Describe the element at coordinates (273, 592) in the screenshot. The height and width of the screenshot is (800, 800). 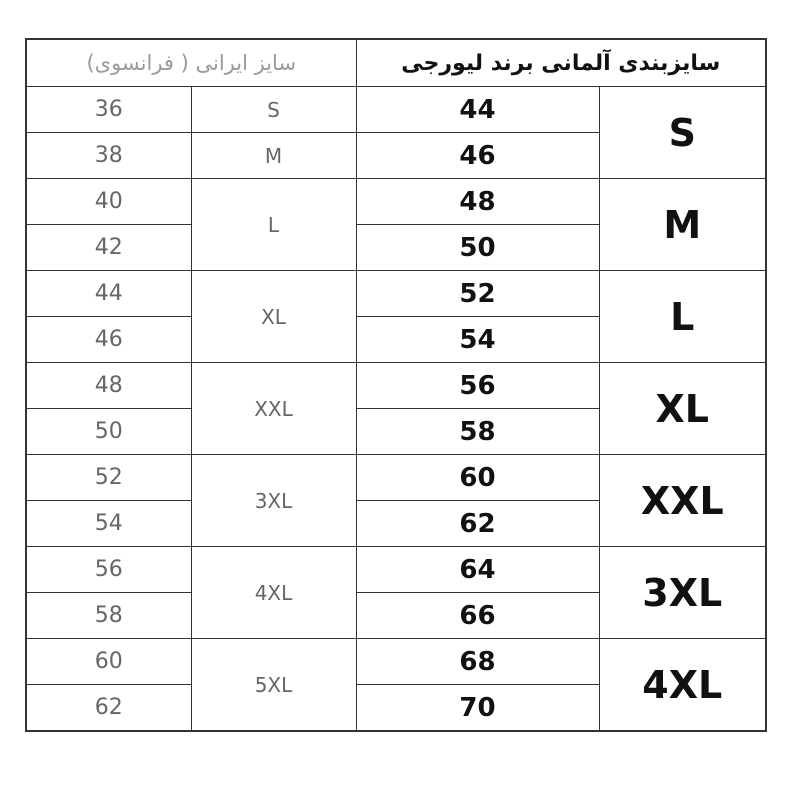
I see `iranian-letter-cell: 4XL` at that location.